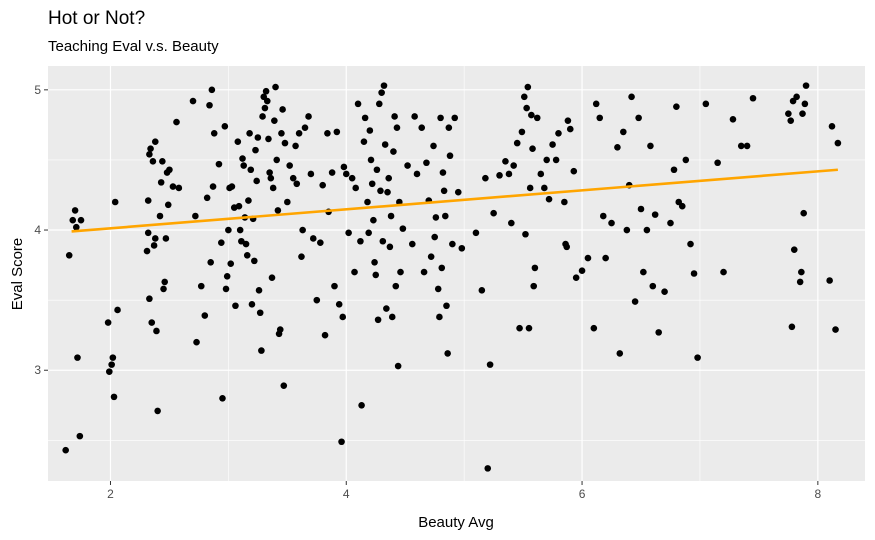 The width and height of the screenshot is (875, 540). Describe the element at coordinates (37, 370) in the screenshot. I see `y-tick-label: 3` at that location.